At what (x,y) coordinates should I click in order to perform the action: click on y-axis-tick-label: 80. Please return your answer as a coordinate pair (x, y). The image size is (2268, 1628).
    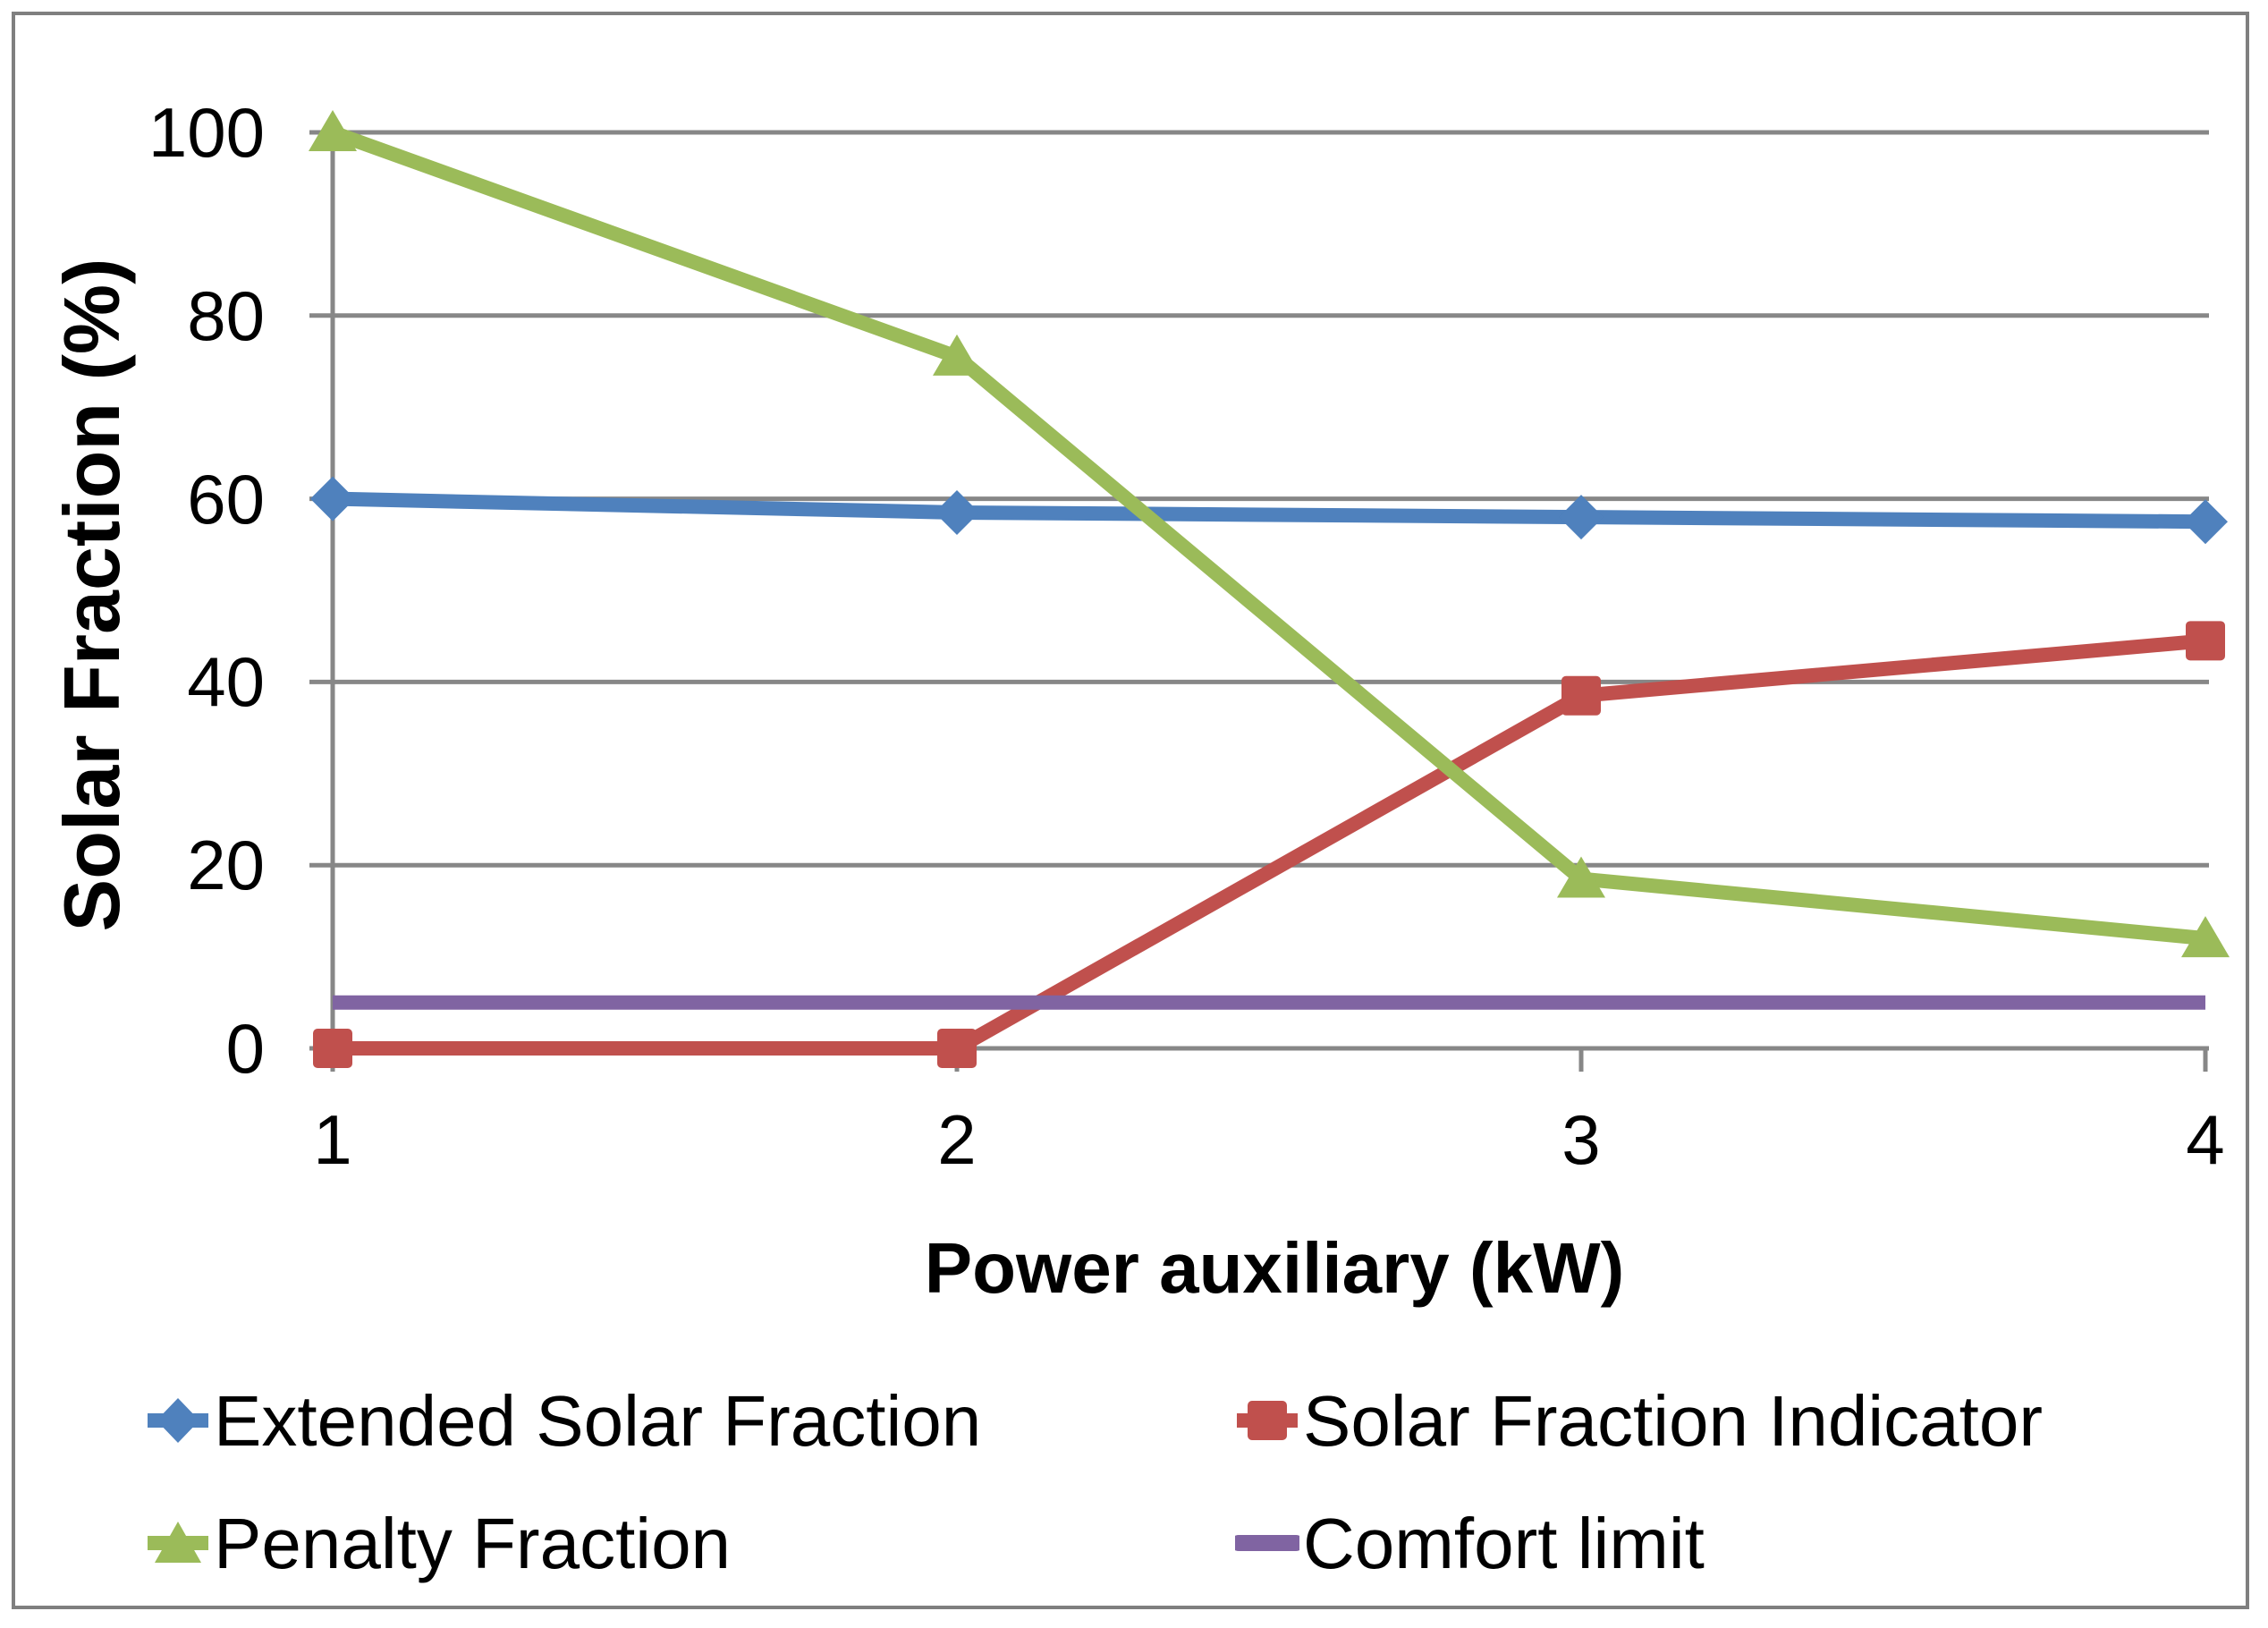
    Looking at the image, I should click on (226, 315).